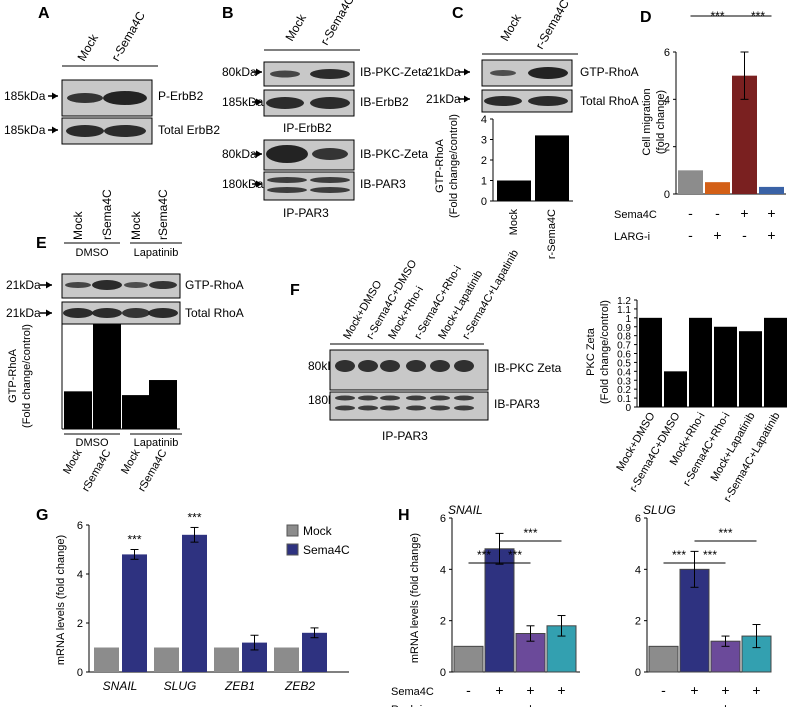  What do you see at coordinates (228, 13) in the screenshot?
I see `panel-label-B: B` at bounding box center [228, 13].